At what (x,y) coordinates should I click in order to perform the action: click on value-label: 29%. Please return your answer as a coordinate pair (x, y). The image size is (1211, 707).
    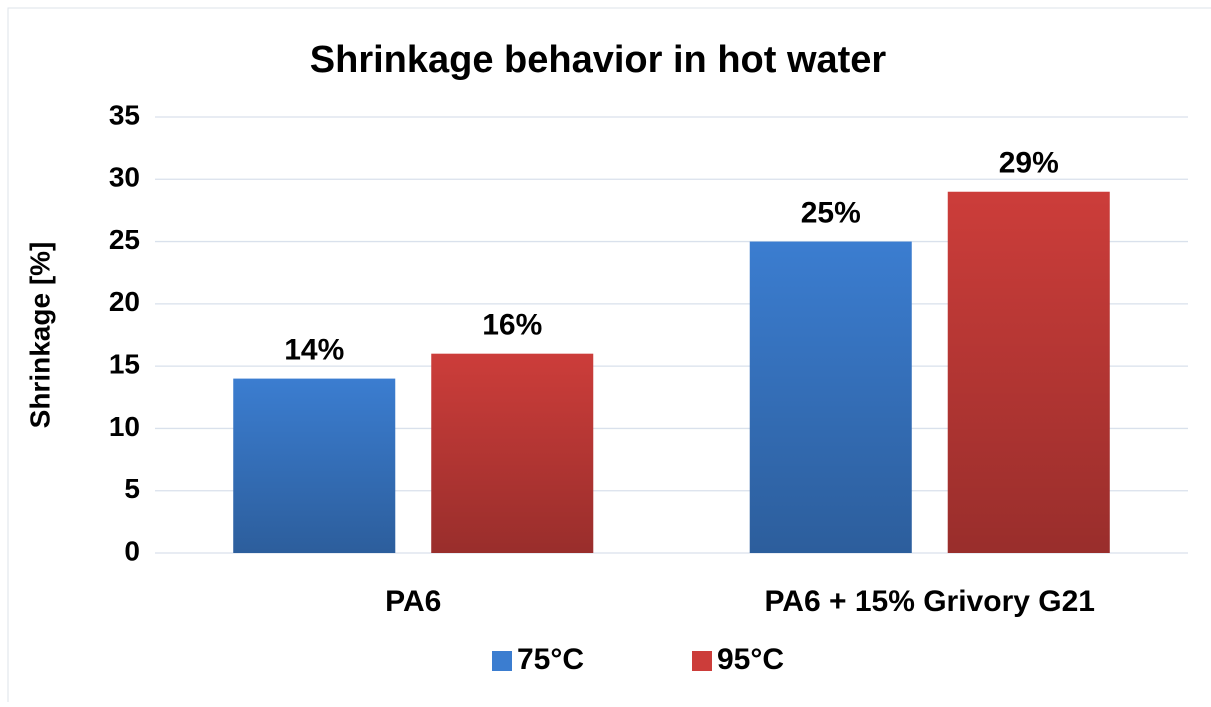
    Looking at the image, I should click on (1029, 163).